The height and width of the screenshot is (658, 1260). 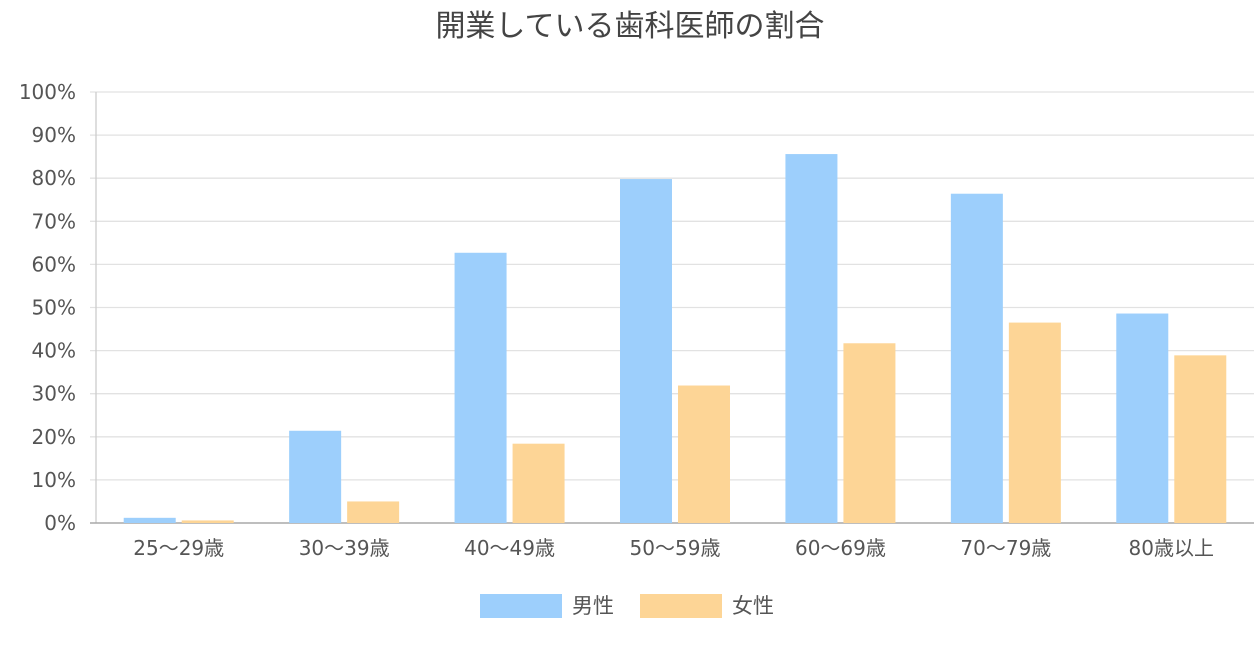 I want to click on x-tick-label: 60〜69歳, so click(x=840, y=548).